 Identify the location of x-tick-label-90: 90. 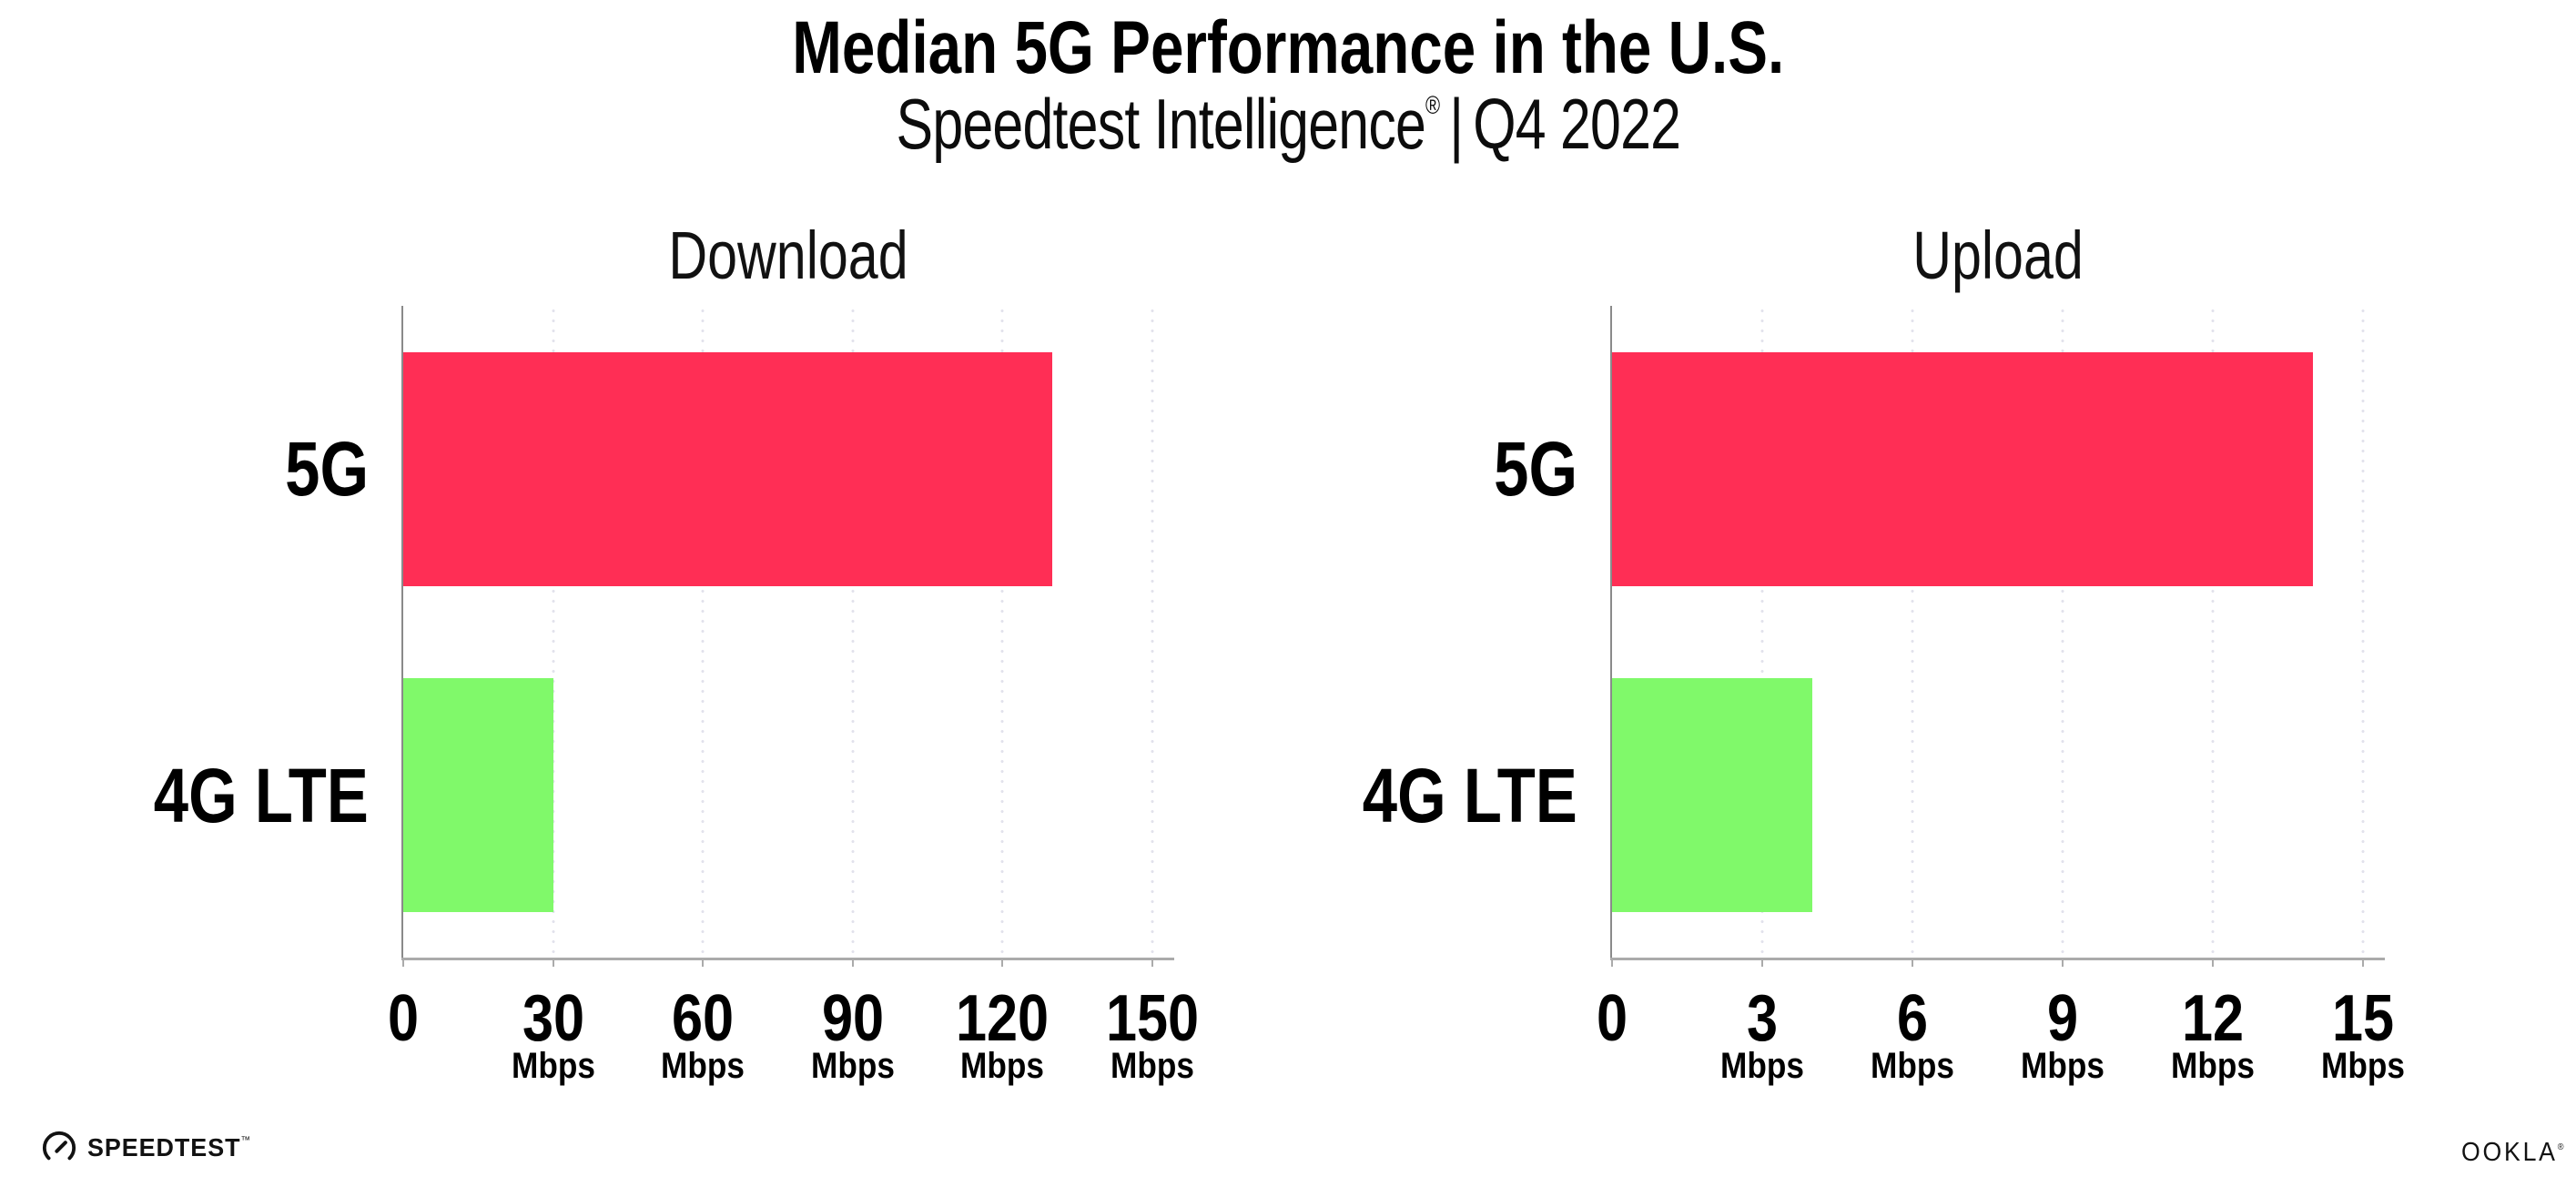
(852, 1018).